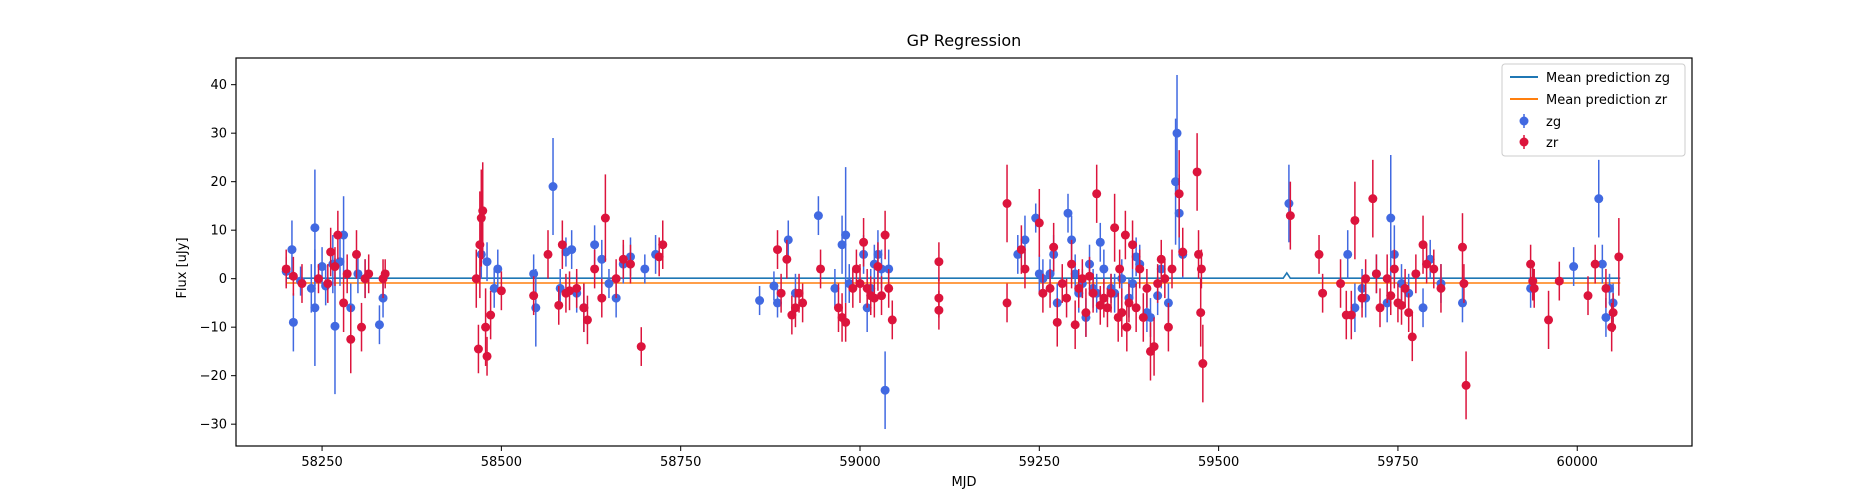 The height and width of the screenshot is (500, 1875). I want to click on y-tick-label: 30, so click(218, 134).